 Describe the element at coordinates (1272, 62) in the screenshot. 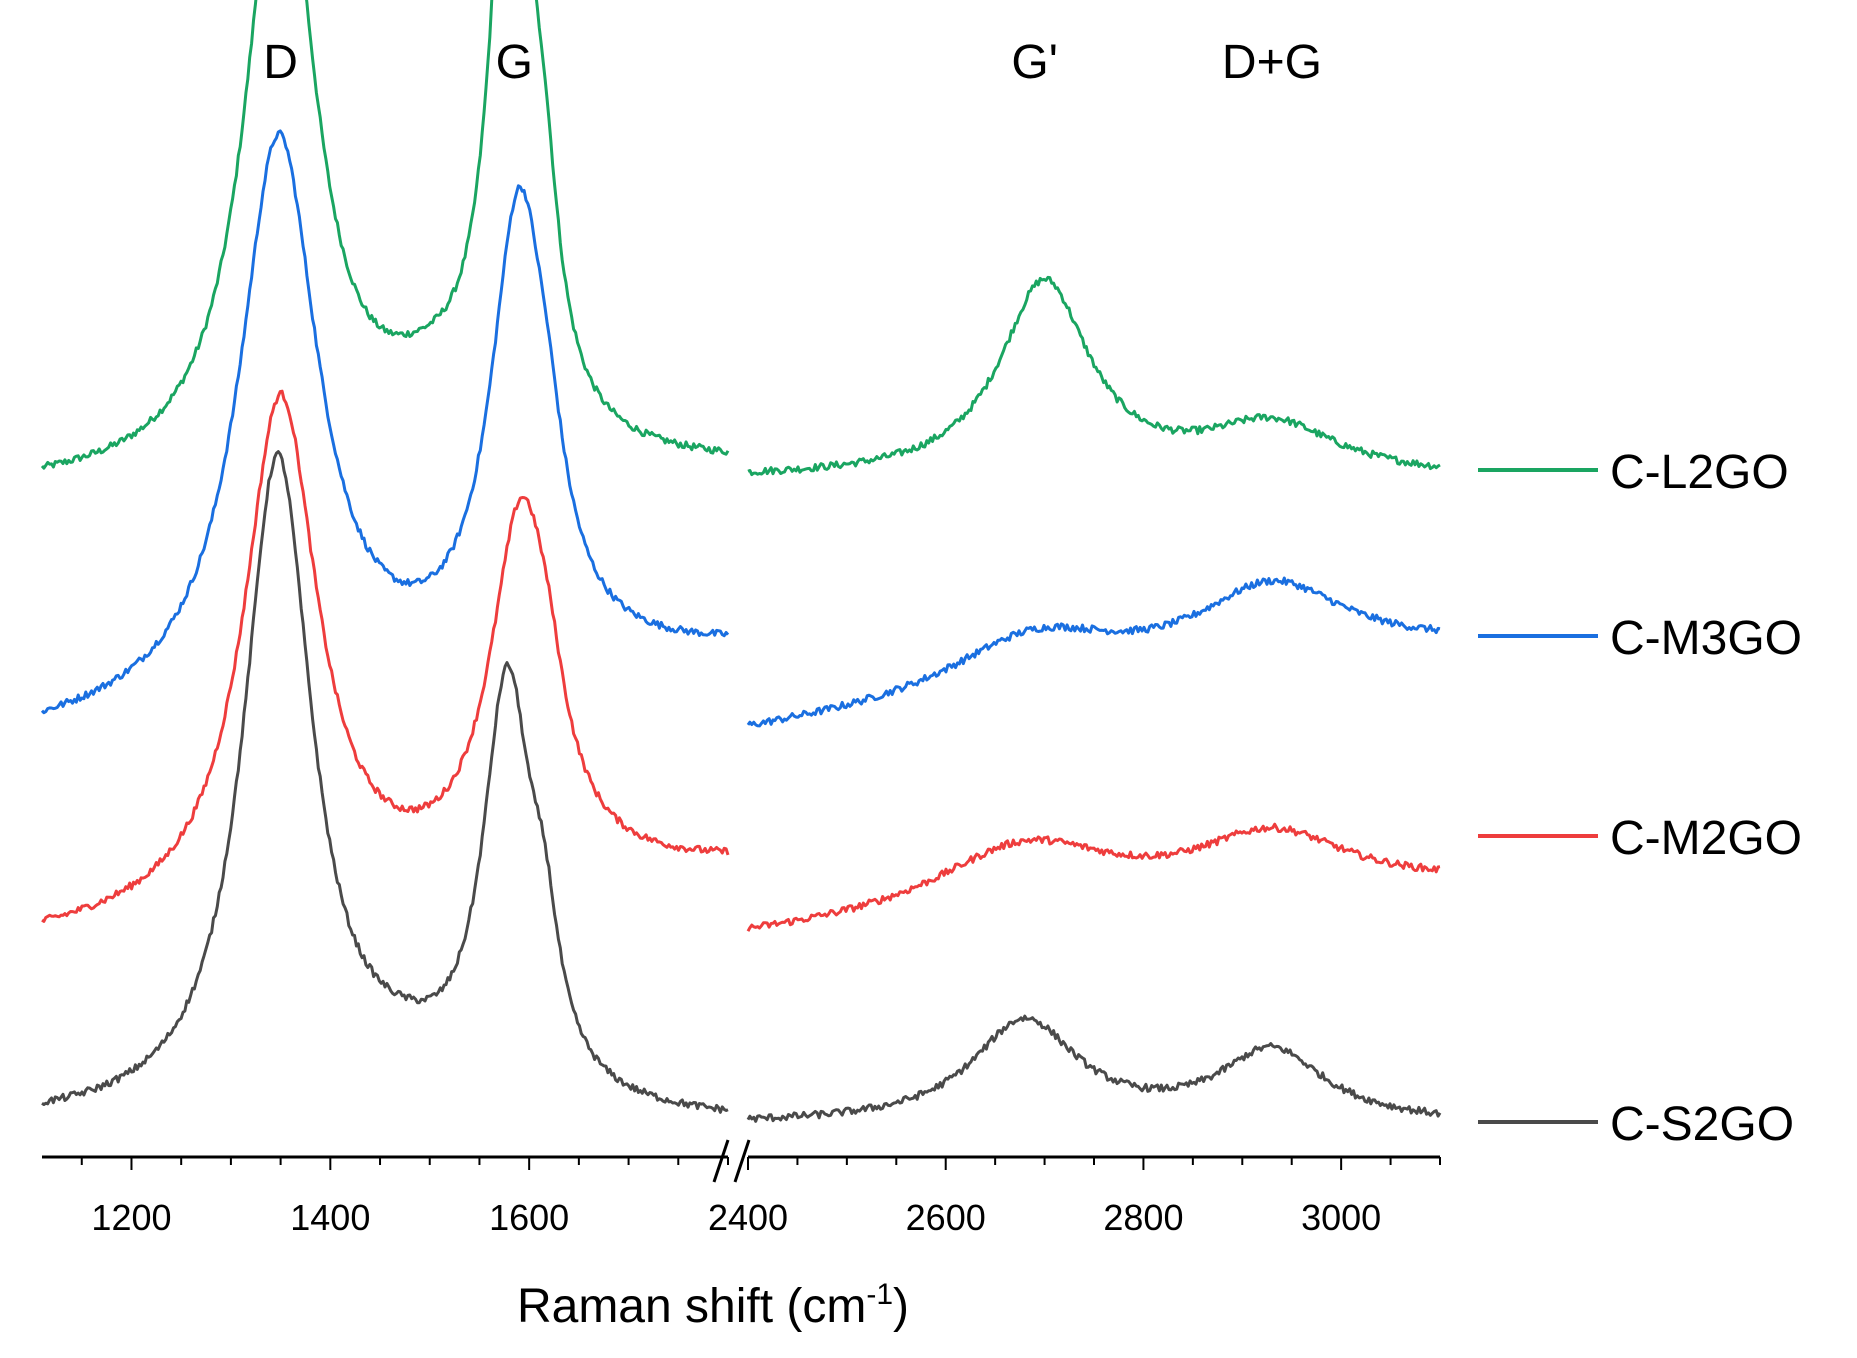

I see `peak-label-DG: D+G` at that location.